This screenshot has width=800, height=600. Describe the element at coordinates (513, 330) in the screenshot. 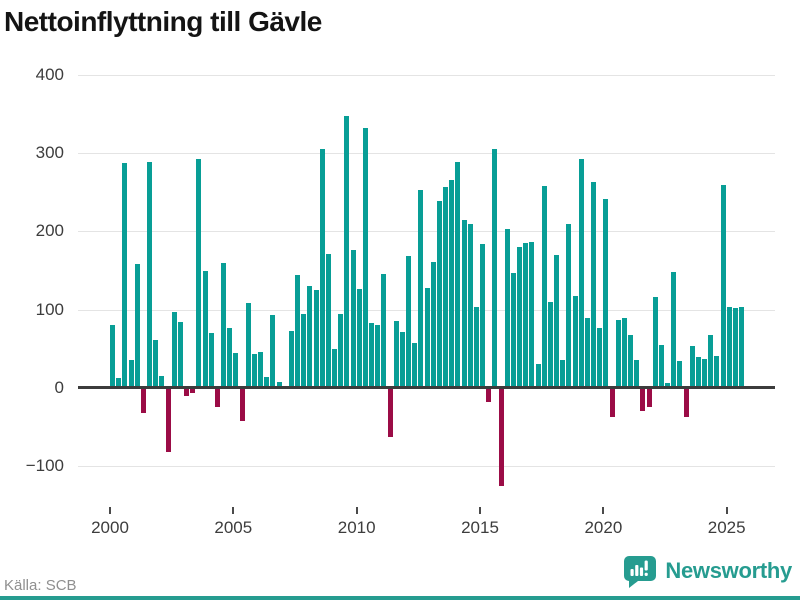

I see `bar-2016-q2` at that location.